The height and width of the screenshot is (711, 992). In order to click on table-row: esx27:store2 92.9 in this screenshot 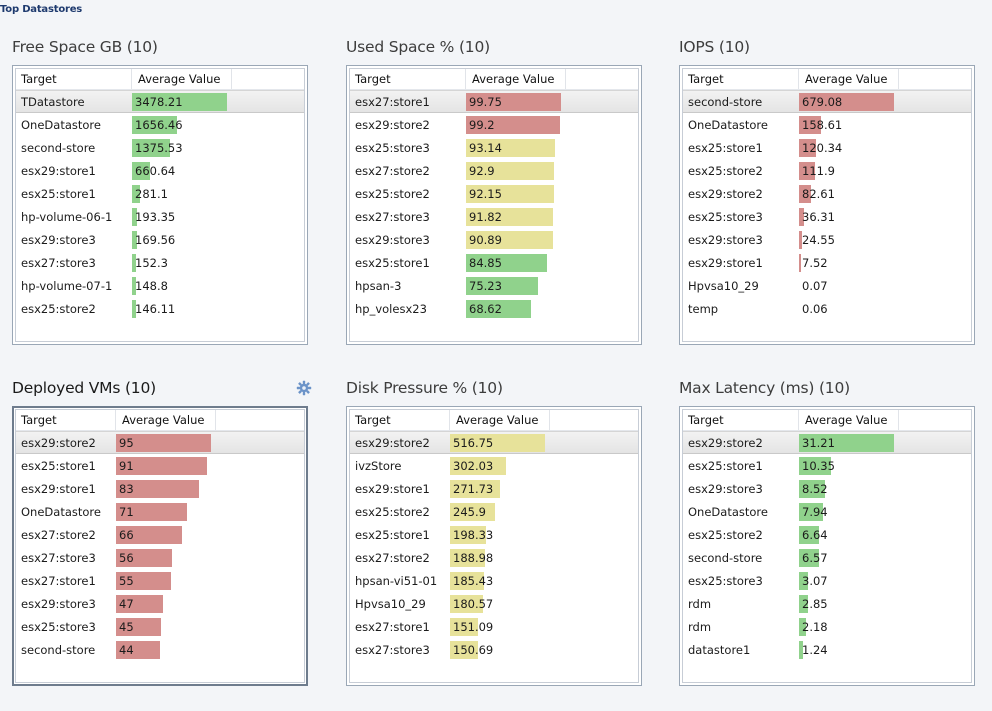, I will do `click(494, 170)`.